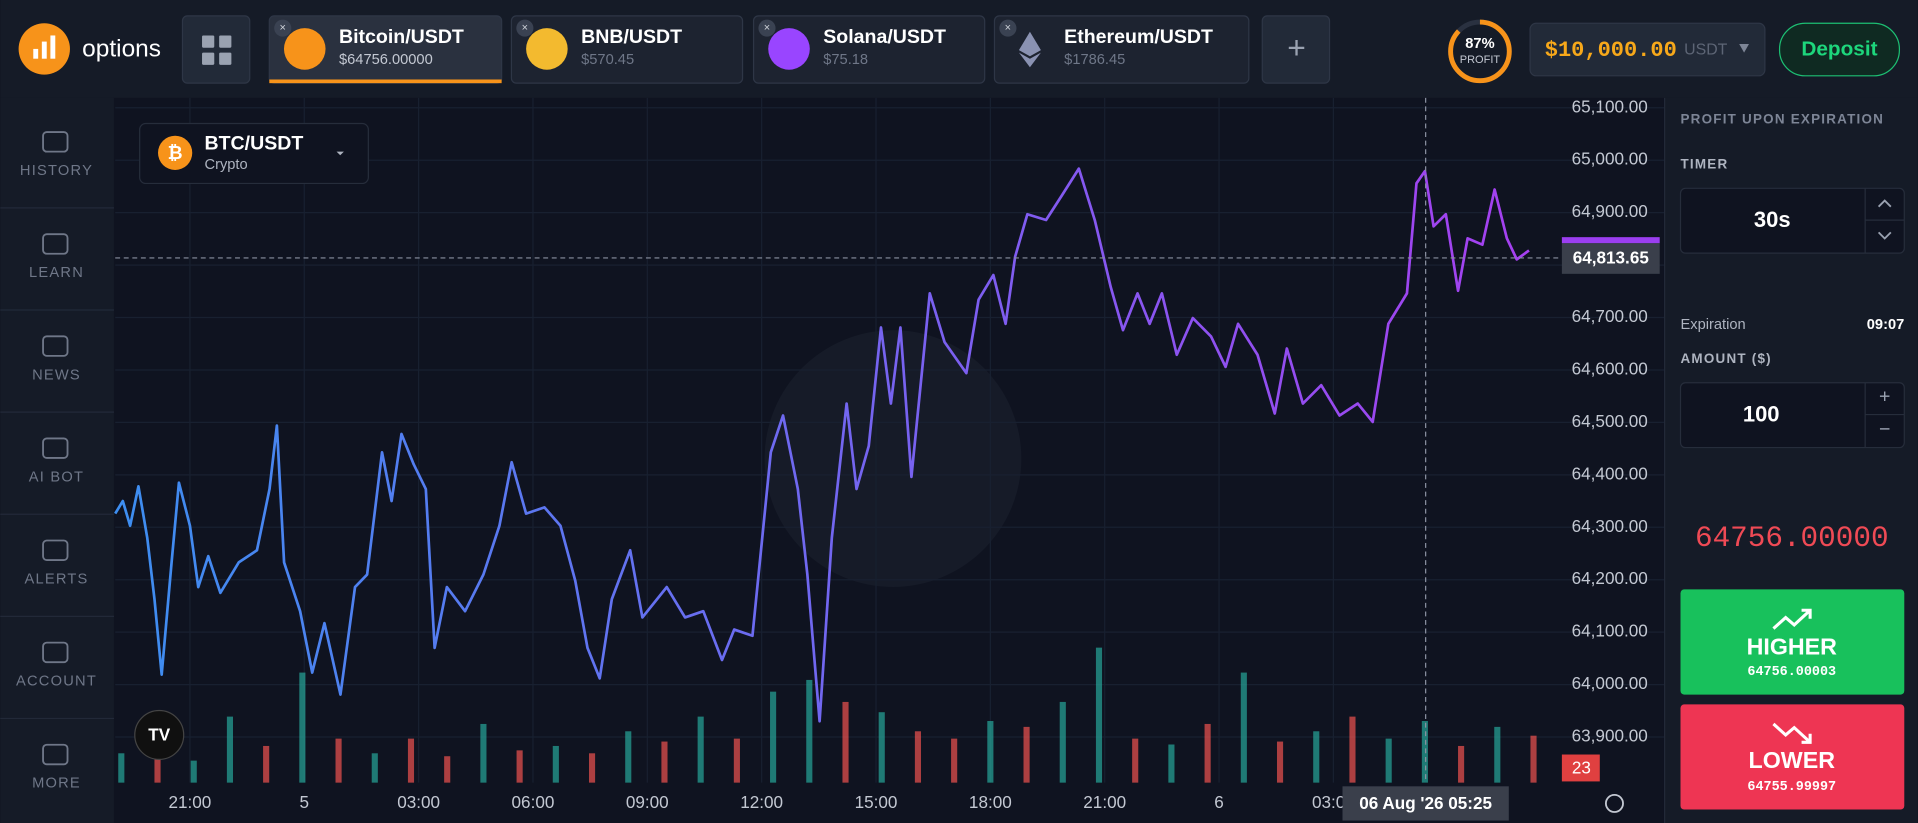 Image resolution: width=1918 pixels, height=823 pixels. Describe the element at coordinates (1138, 37) in the screenshot. I see `tab-pair: Ethereum/USDT` at that location.